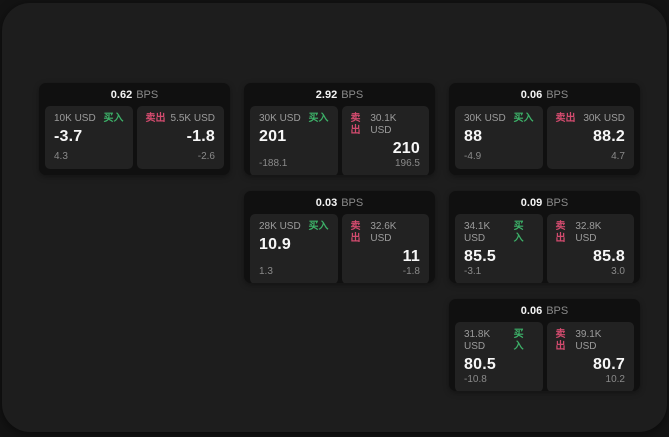  I want to click on sell-panel: 卖出 39.1K USD 80.7 10.2, so click(590, 356).